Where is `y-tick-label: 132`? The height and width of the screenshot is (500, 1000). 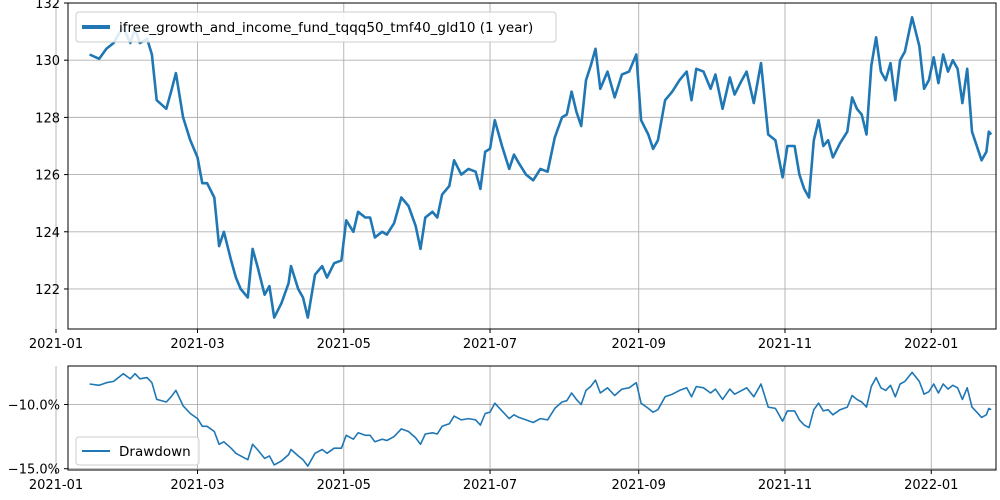
y-tick-label: 132 is located at coordinates (47, 6).